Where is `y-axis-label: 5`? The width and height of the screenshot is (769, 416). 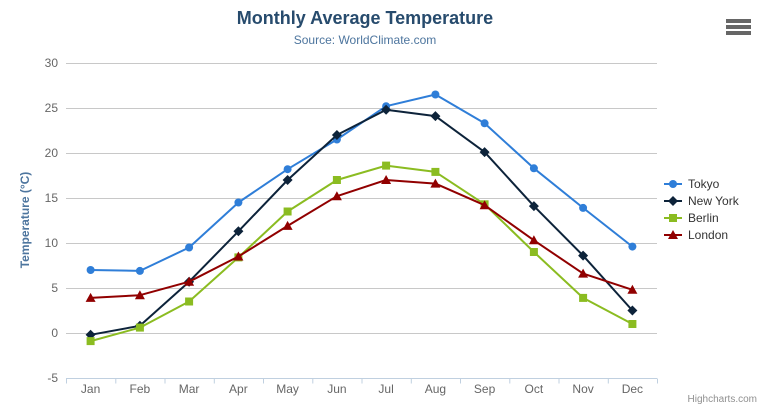
y-axis-label: 5 is located at coordinates (54, 288).